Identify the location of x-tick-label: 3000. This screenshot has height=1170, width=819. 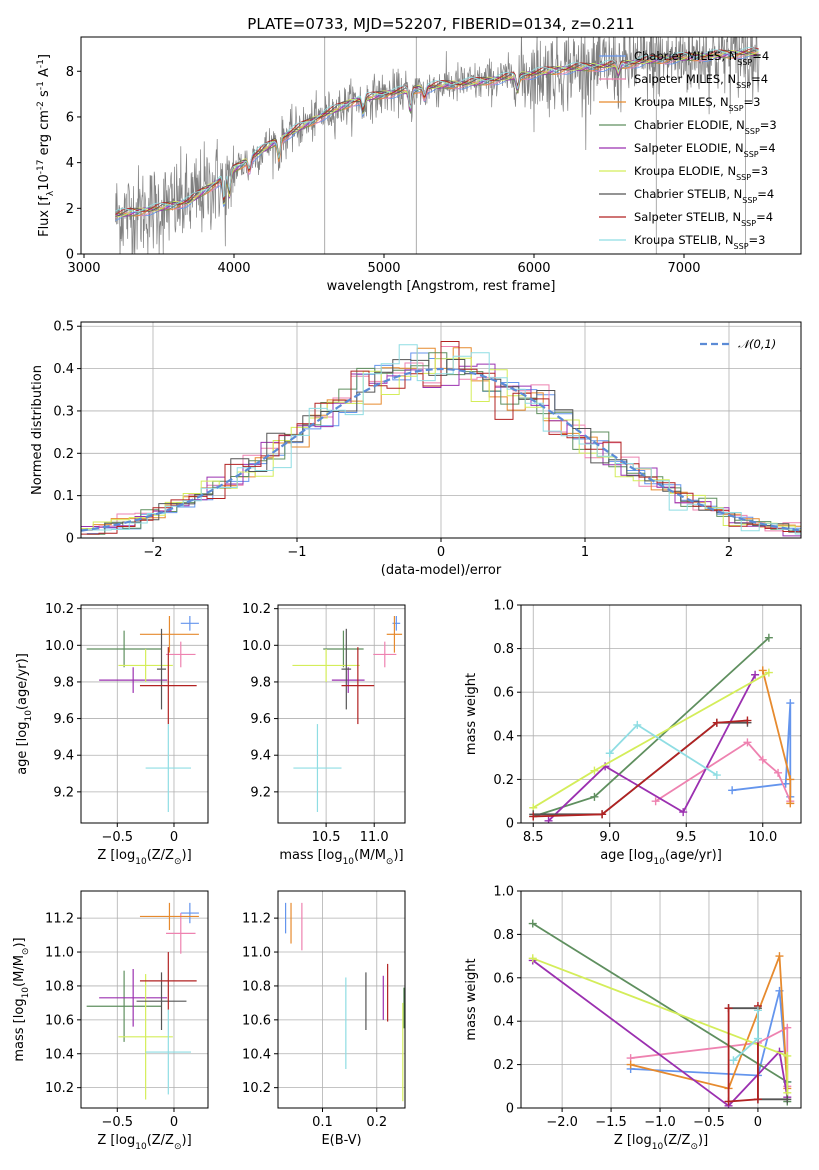
(83, 268).